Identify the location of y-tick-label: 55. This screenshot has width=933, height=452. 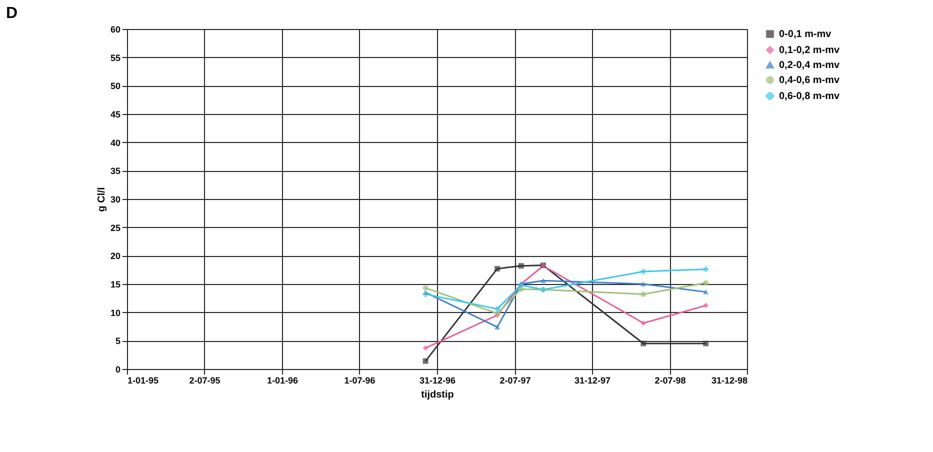
(115, 57).